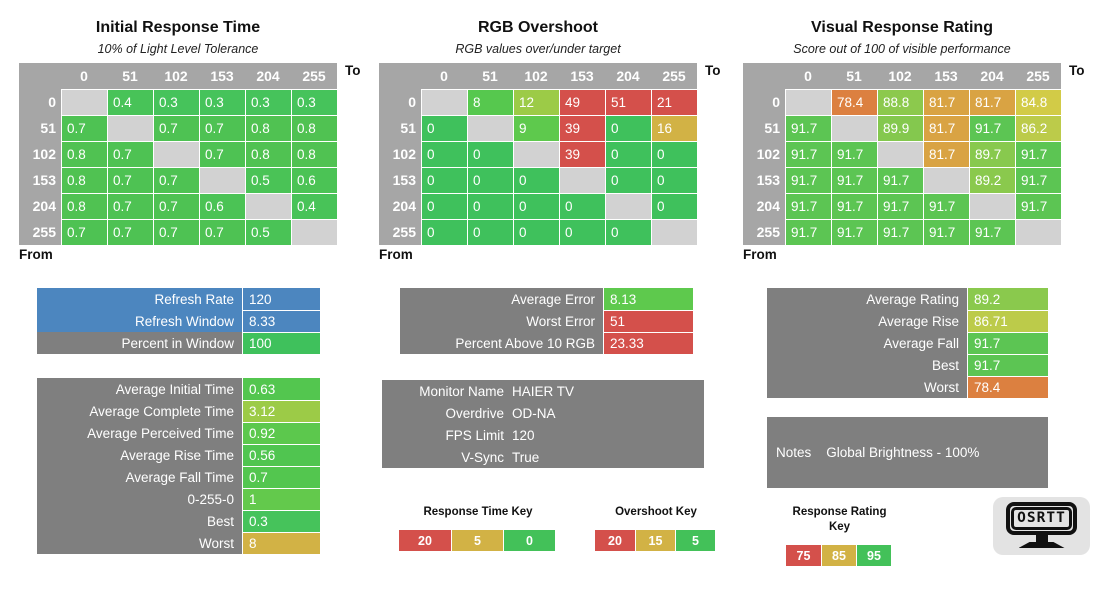 The height and width of the screenshot is (600, 1112). Describe the element at coordinates (526, 457) in the screenshot. I see `monitor-info-value: True` at that location.